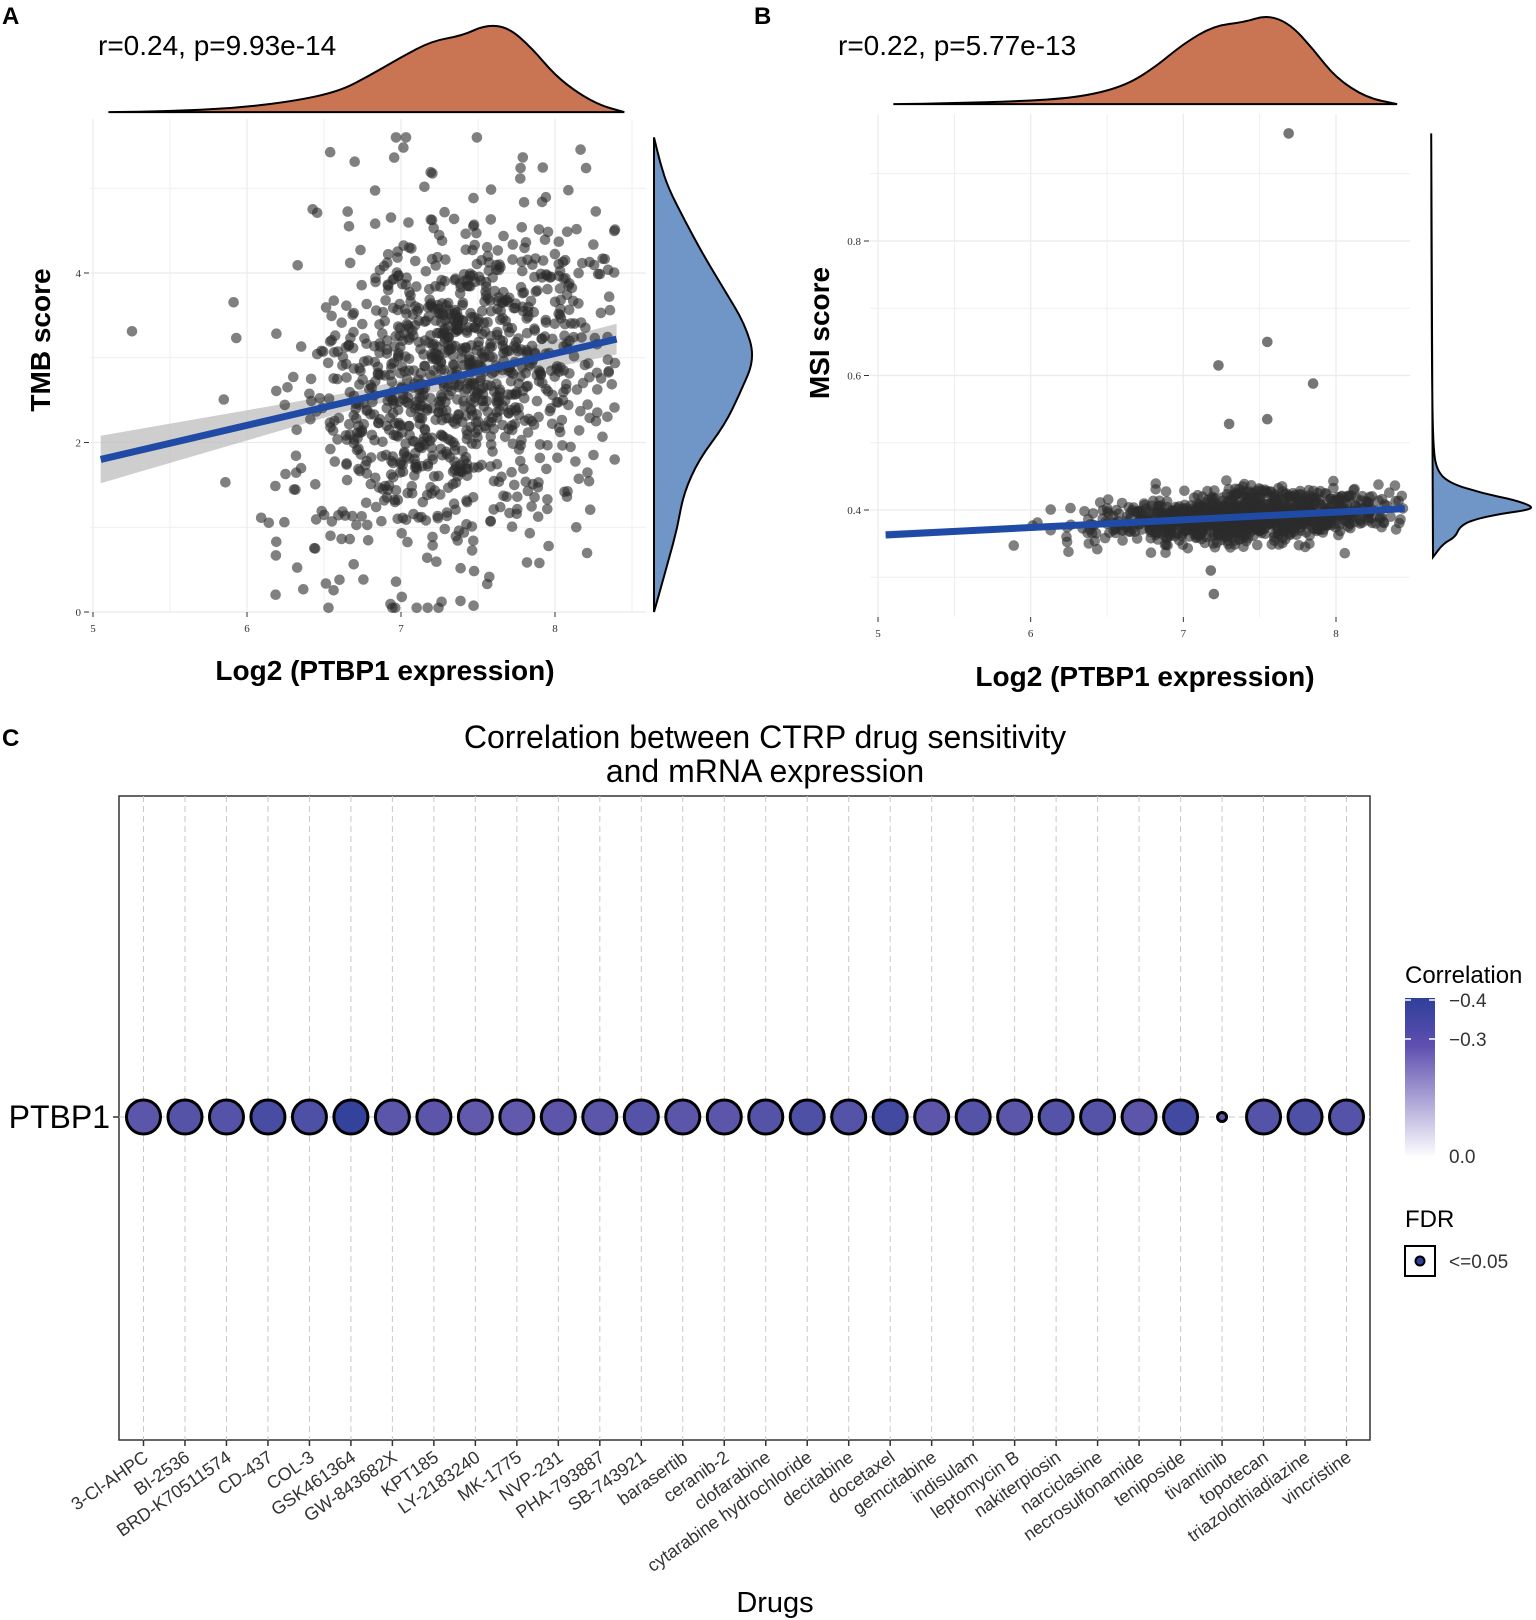 The image size is (1536, 1620). What do you see at coordinates (434, 1117) in the screenshot?
I see `bubble-kpt185` at bounding box center [434, 1117].